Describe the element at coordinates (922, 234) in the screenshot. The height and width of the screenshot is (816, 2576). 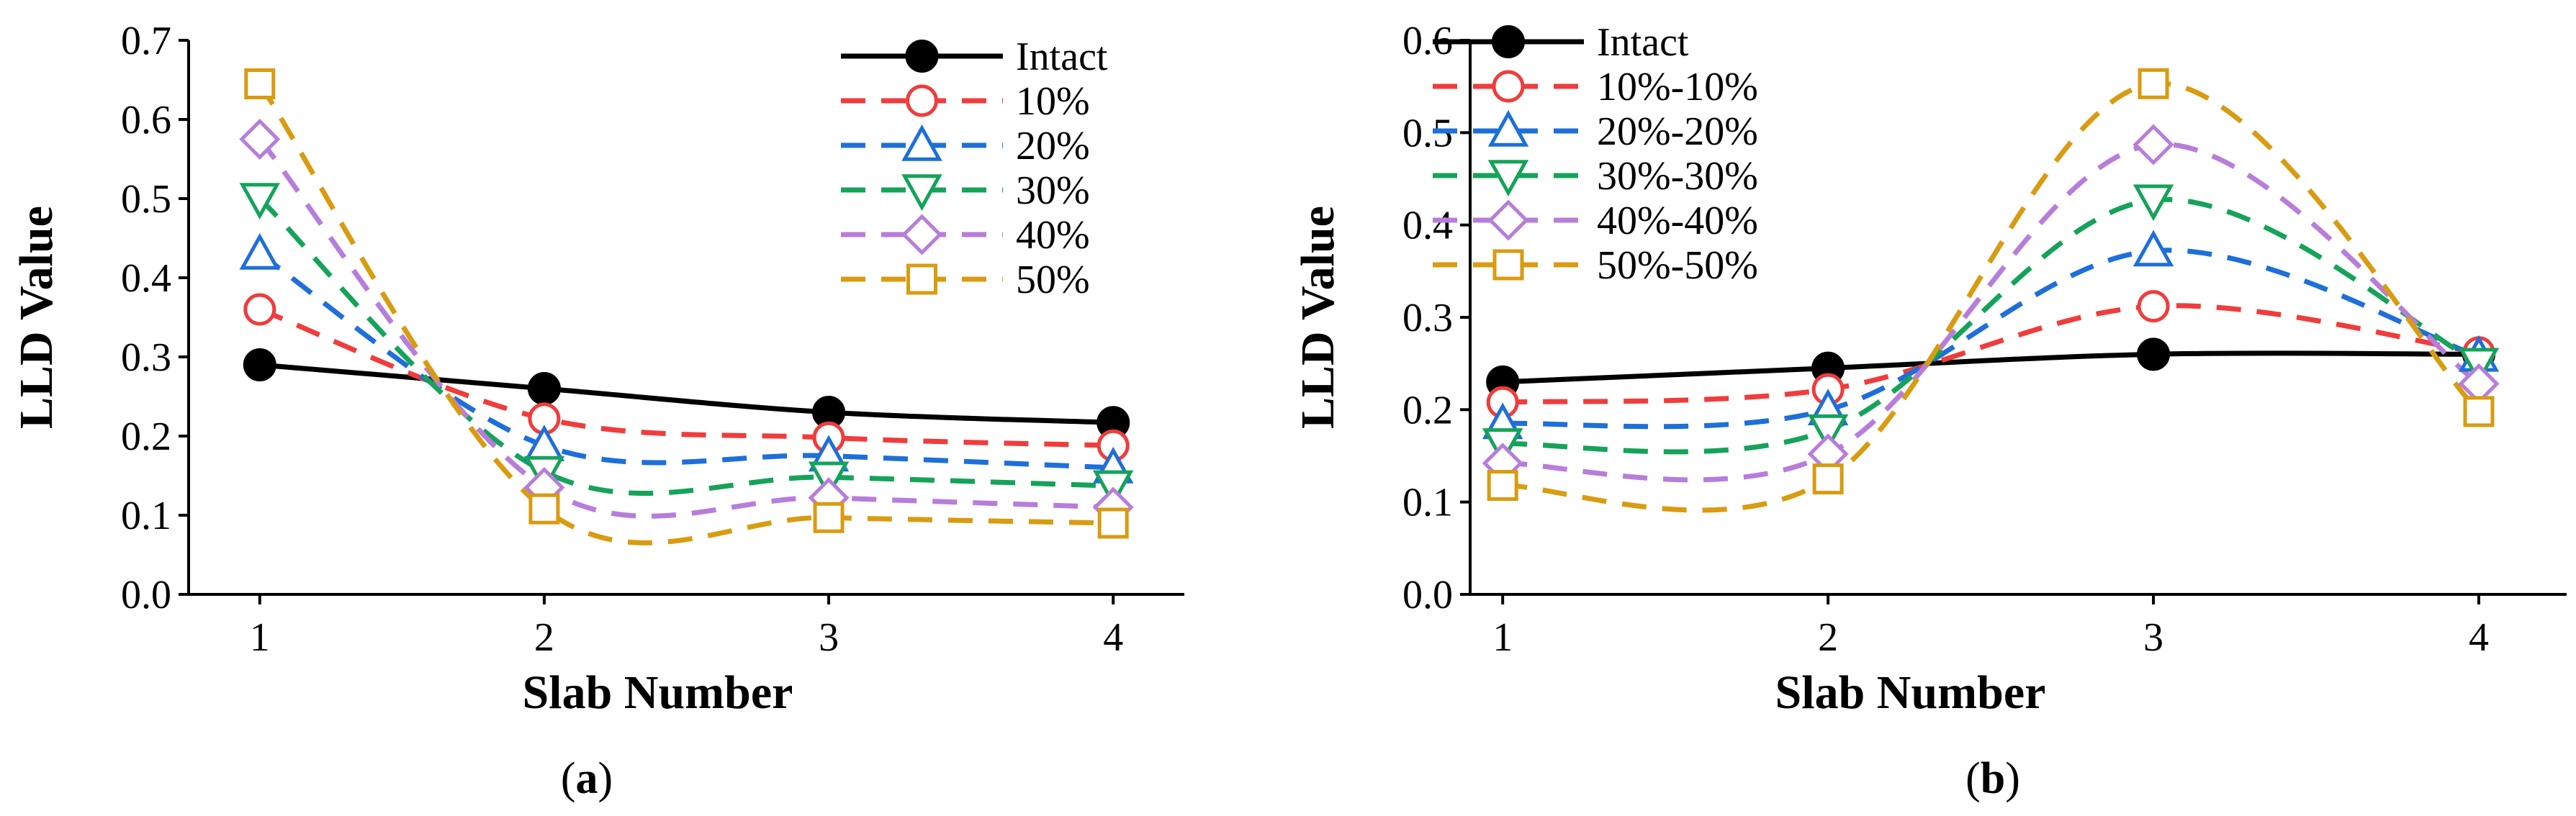
I see `legend-marker-40%` at that location.